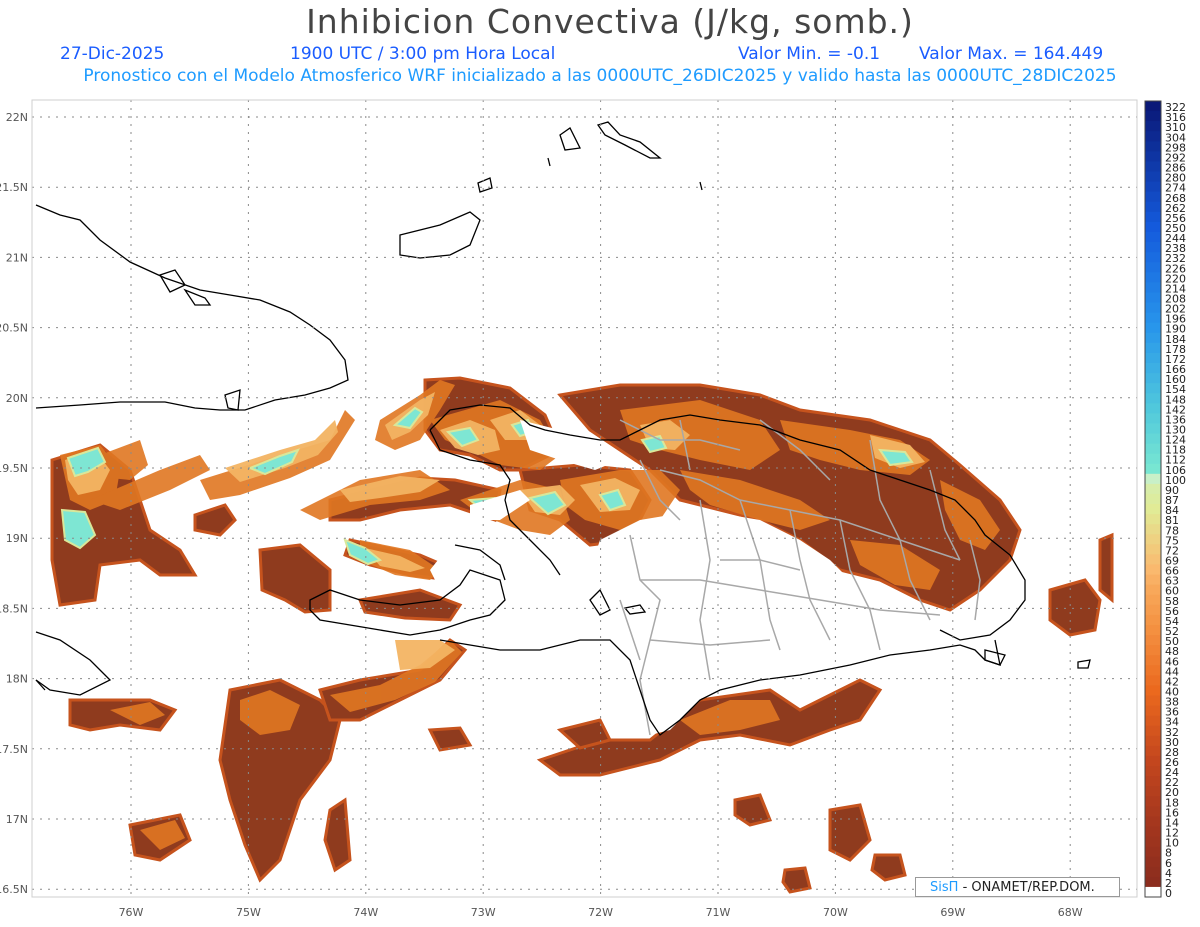 This screenshot has height=927, width=1200. I want to click on lat-label: 16.5N, so click(14, 889).